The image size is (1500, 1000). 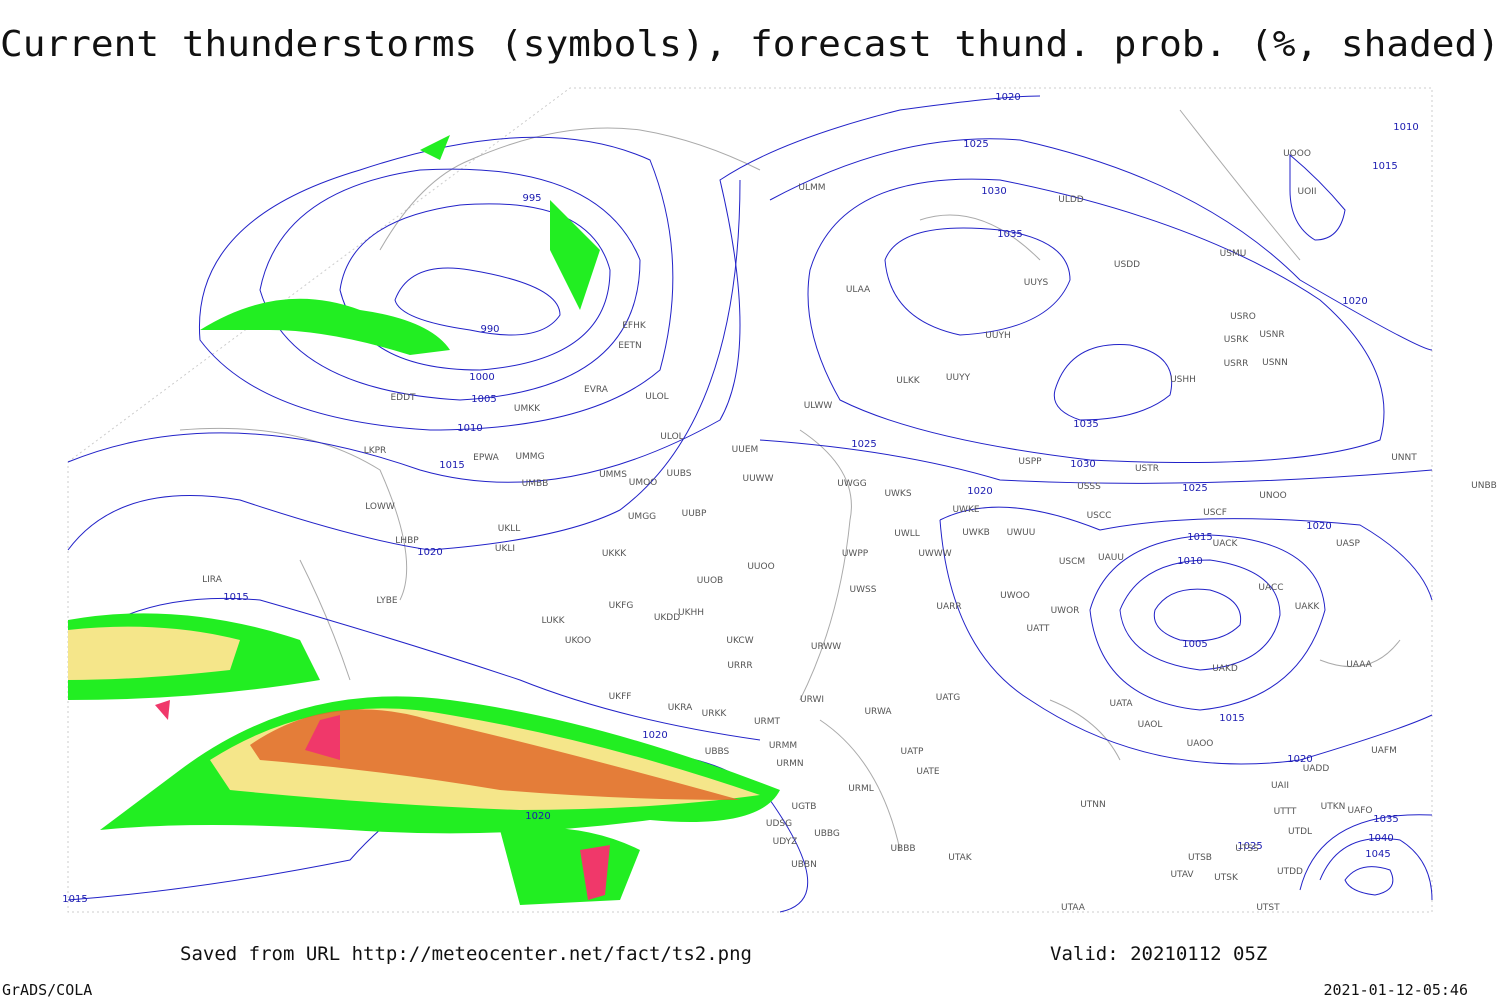 I want to click on station-label: UOOO, so click(x=1297, y=154).